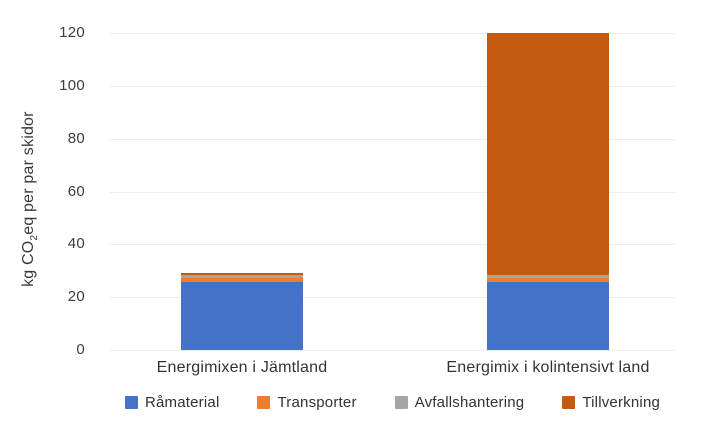  What do you see at coordinates (76, 191) in the screenshot?
I see `y-tick-label-60: 60` at bounding box center [76, 191].